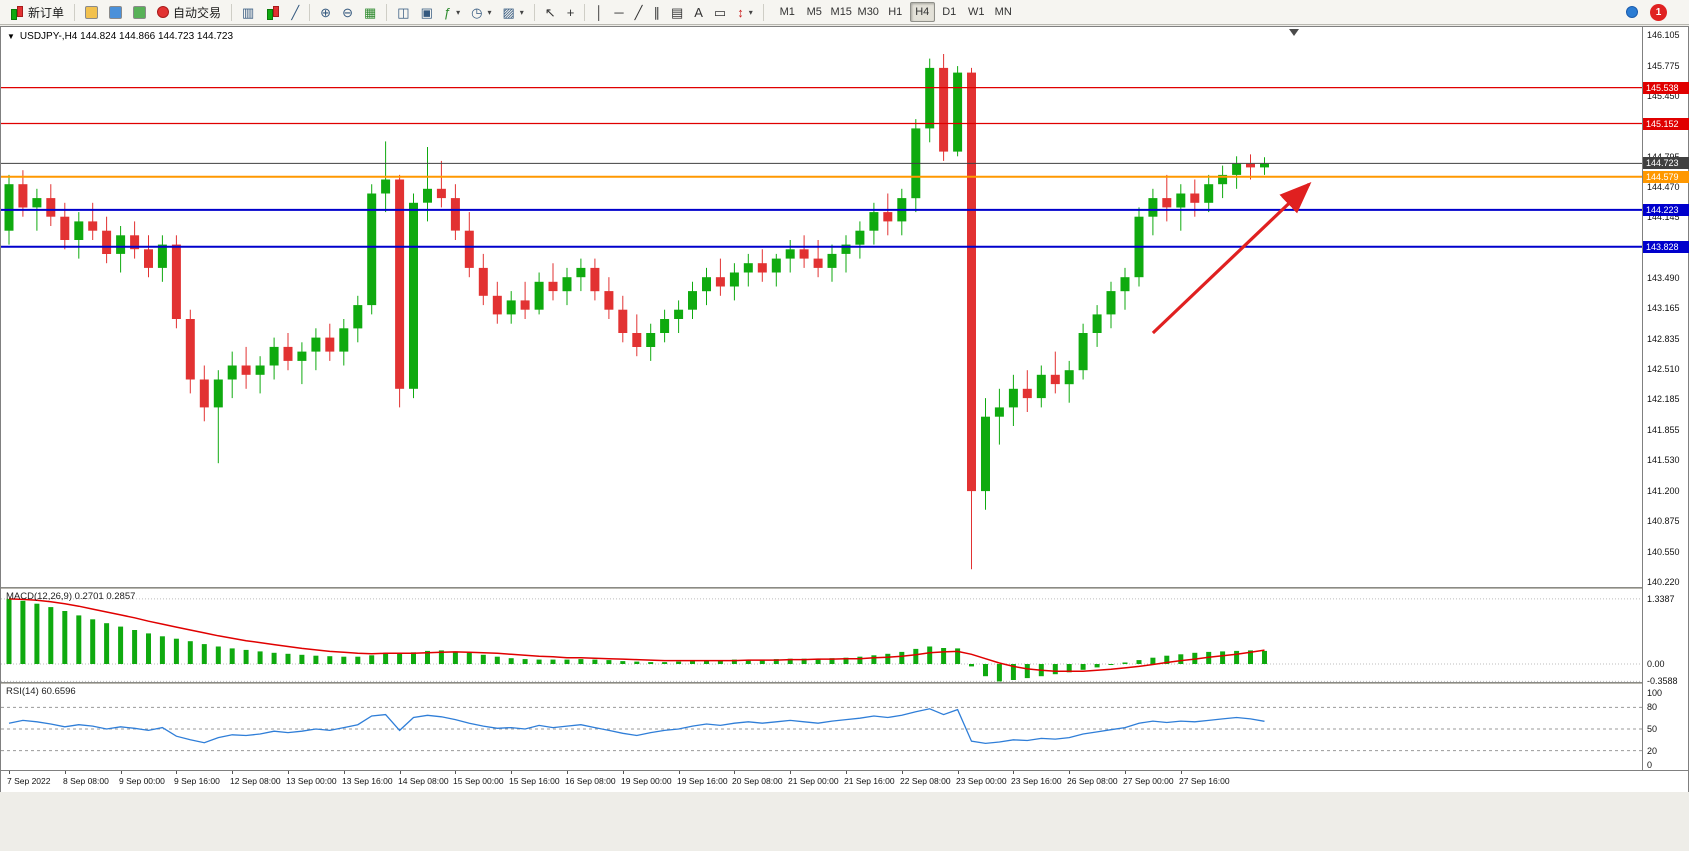 The image size is (1689, 851). What do you see at coordinates (1652, 729) in the screenshot?
I see `rsi-axis-label: 50` at bounding box center [1652, 729].